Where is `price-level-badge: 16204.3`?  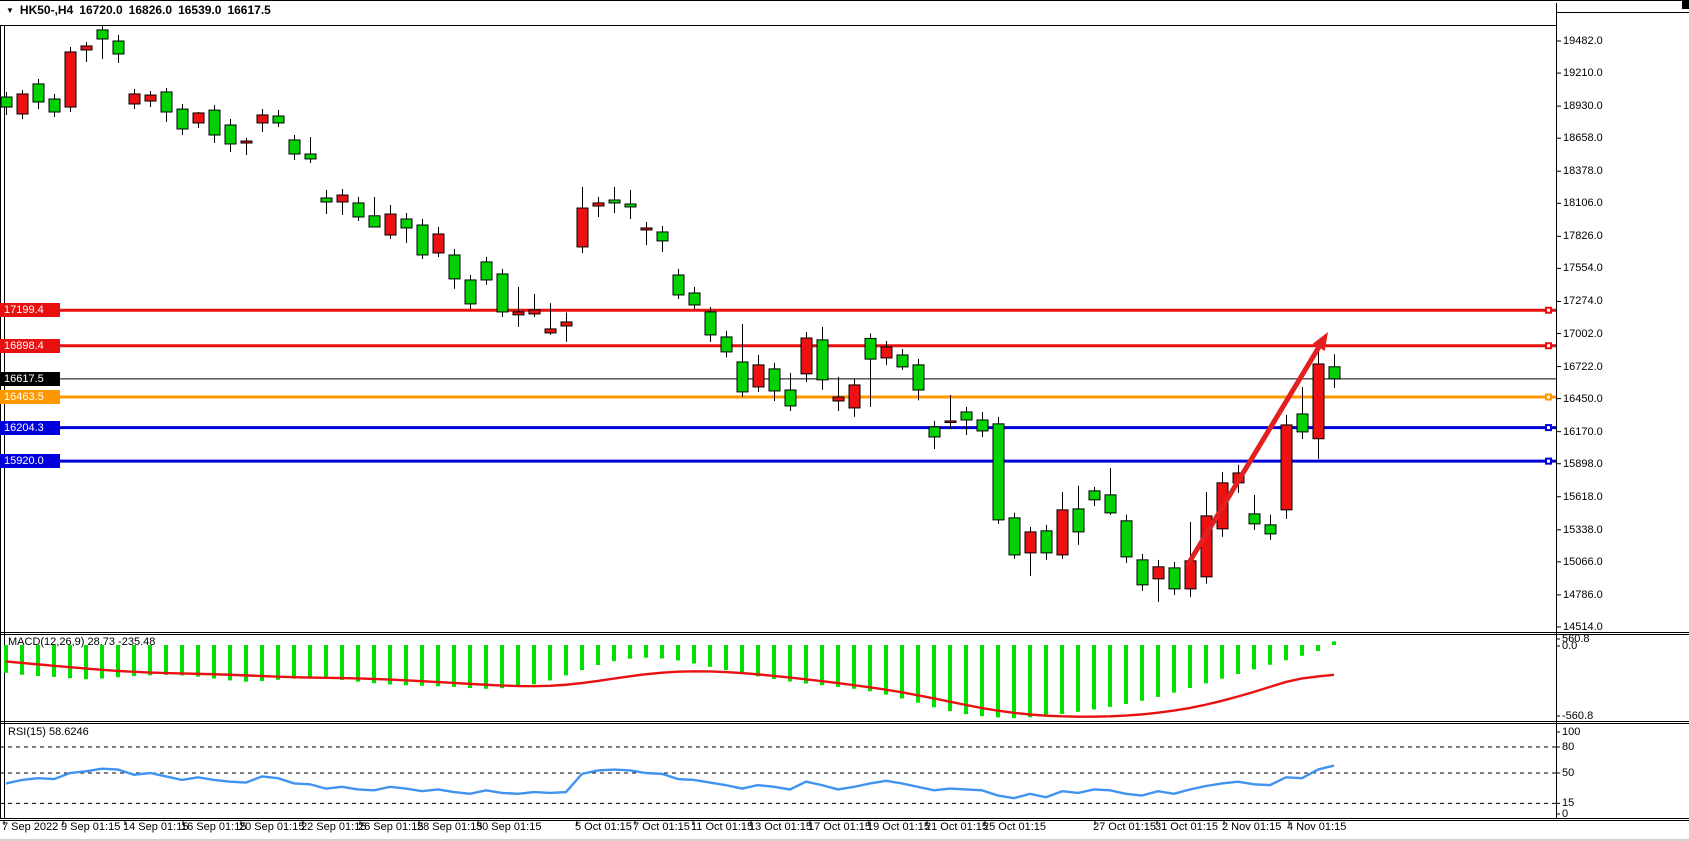
price-level-badge: 16204.3 is located at coordinates (30, 427).